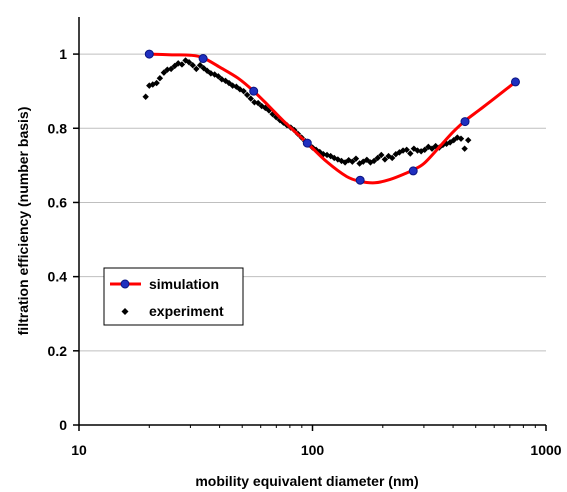 This screenshot has height=492, width=567. Describe the element at coordinates (79, 450) in the screenshot. I see `x-tick-label: 10` at that location.